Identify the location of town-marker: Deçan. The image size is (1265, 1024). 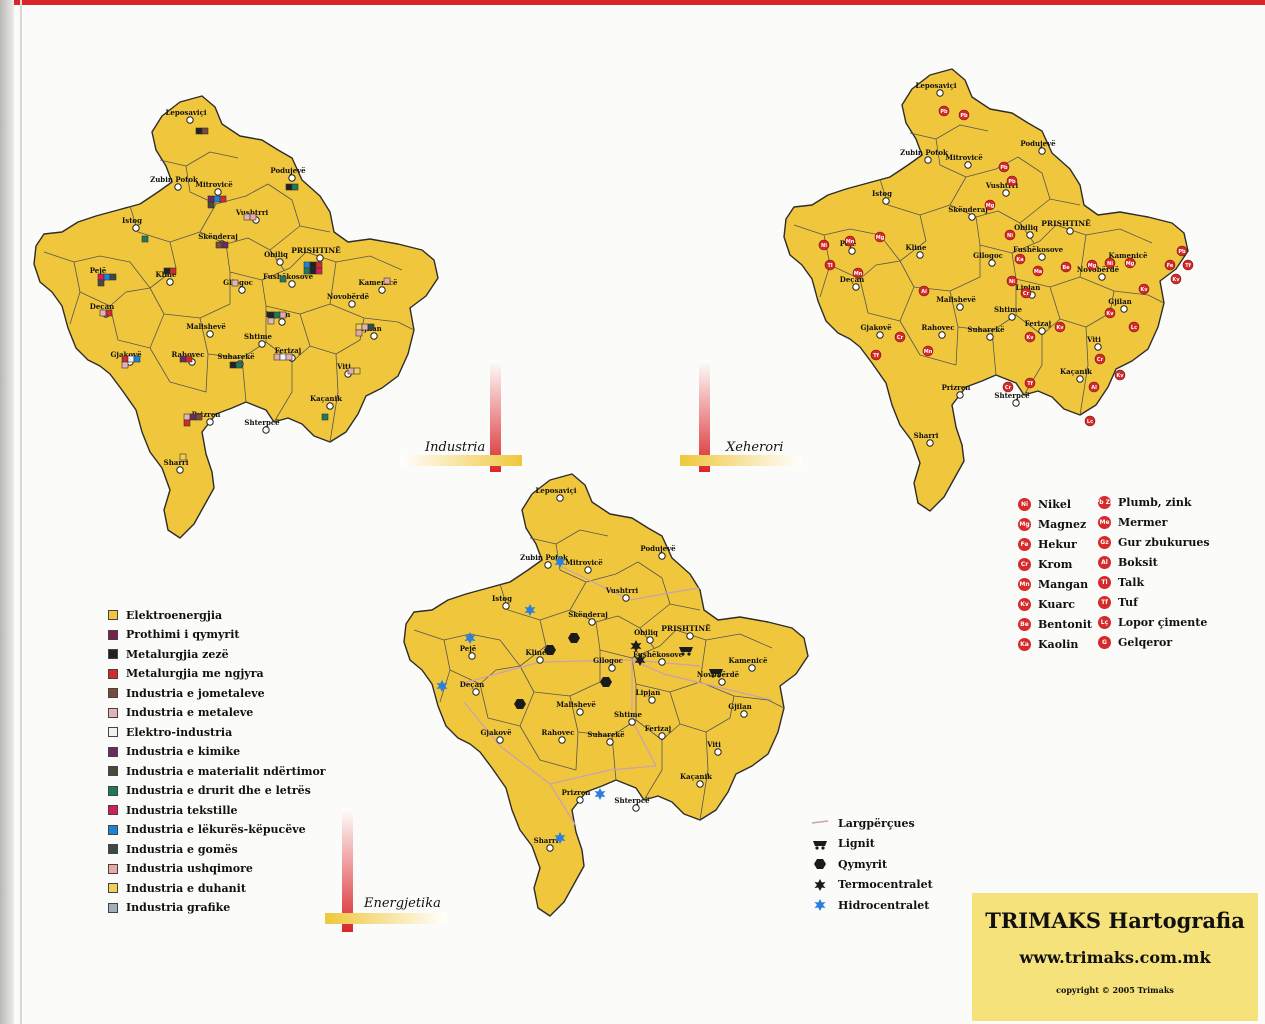
(472, 688).